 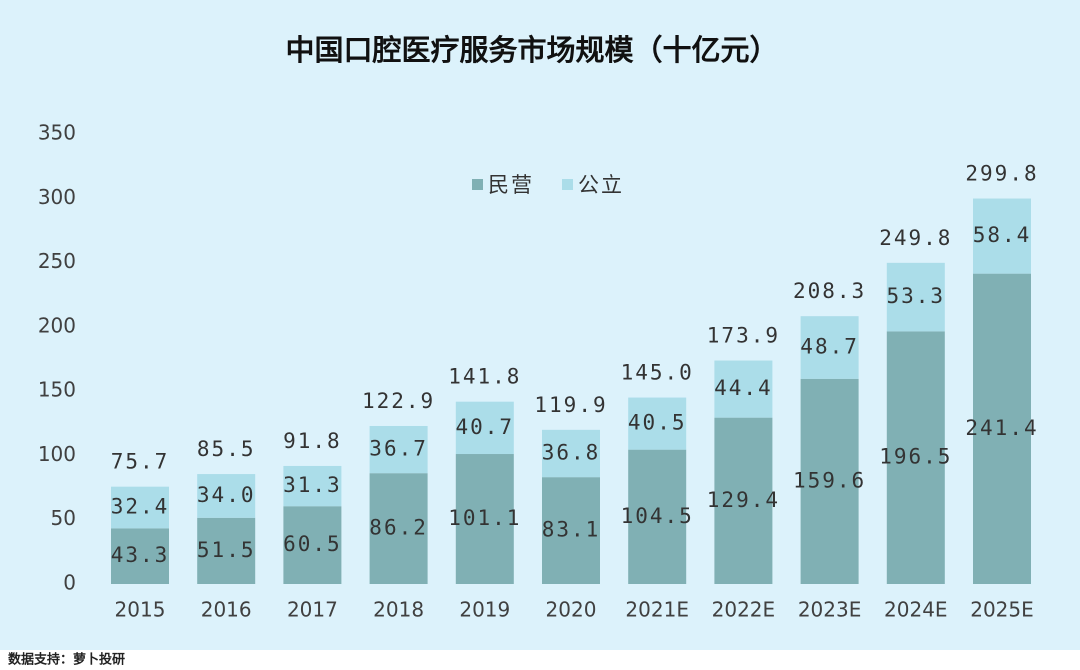 I want to click on source: 数据支持：萝卜投研, so click(x=66, y=660).